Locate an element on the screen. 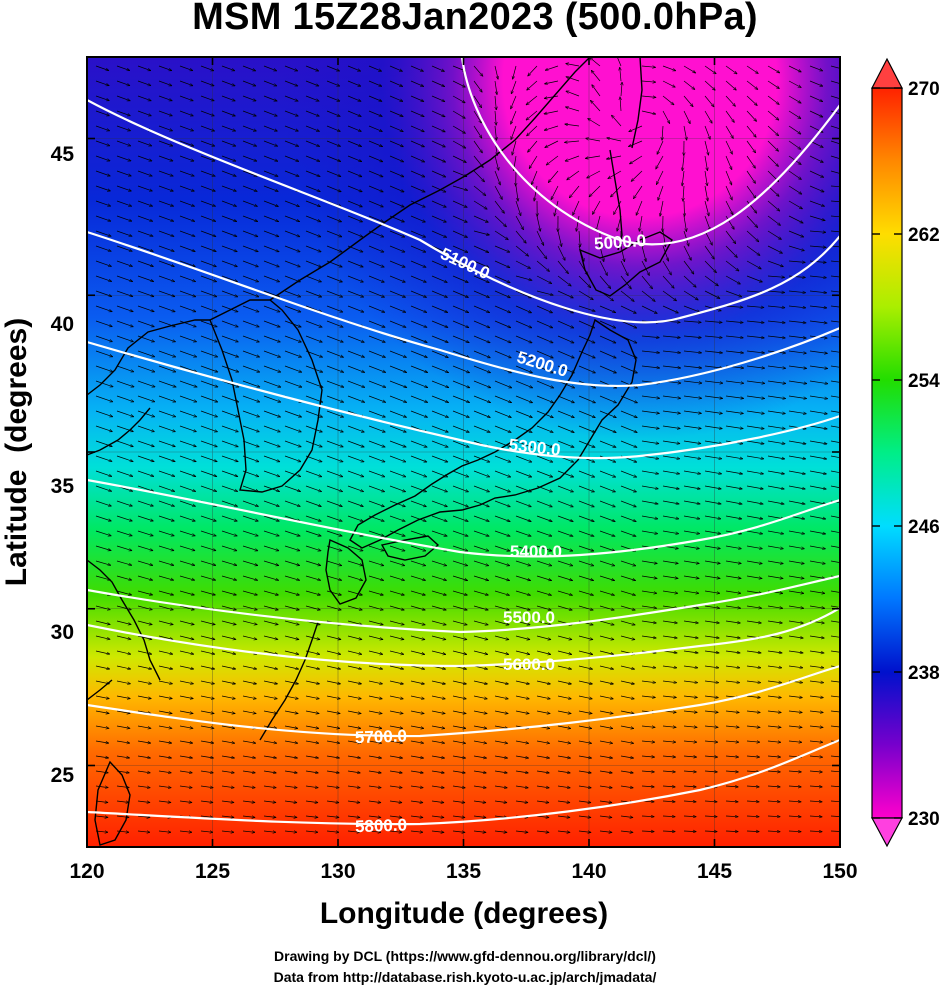 Image resolution: width=950 pixels, height=993 pixels. colorbar-tick-label: 230 is located at coordinates (924, 819).